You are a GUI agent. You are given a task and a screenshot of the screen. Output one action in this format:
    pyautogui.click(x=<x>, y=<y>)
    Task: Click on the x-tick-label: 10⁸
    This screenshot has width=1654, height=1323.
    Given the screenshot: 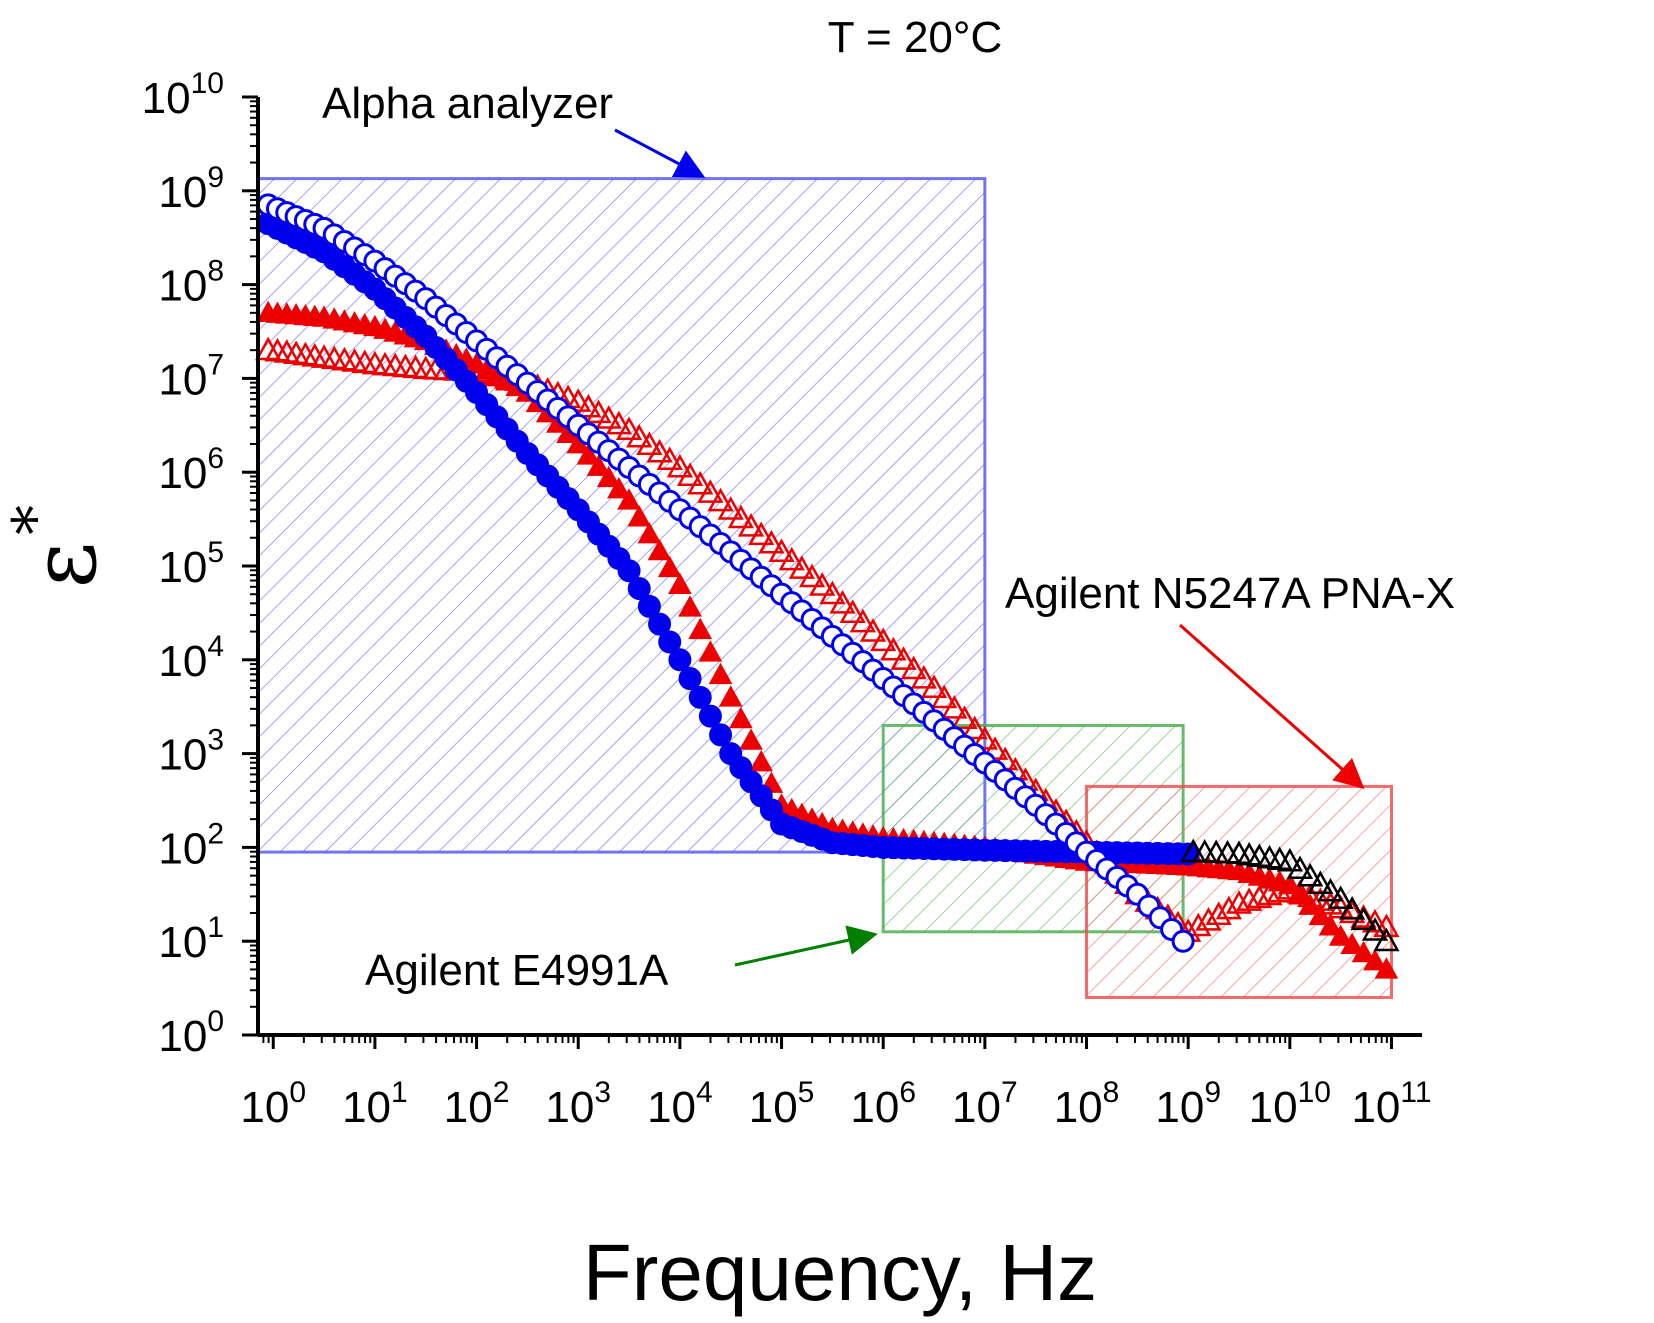 What is the action you would take?
    pyautogui.click(x=1087, y=1104)
    